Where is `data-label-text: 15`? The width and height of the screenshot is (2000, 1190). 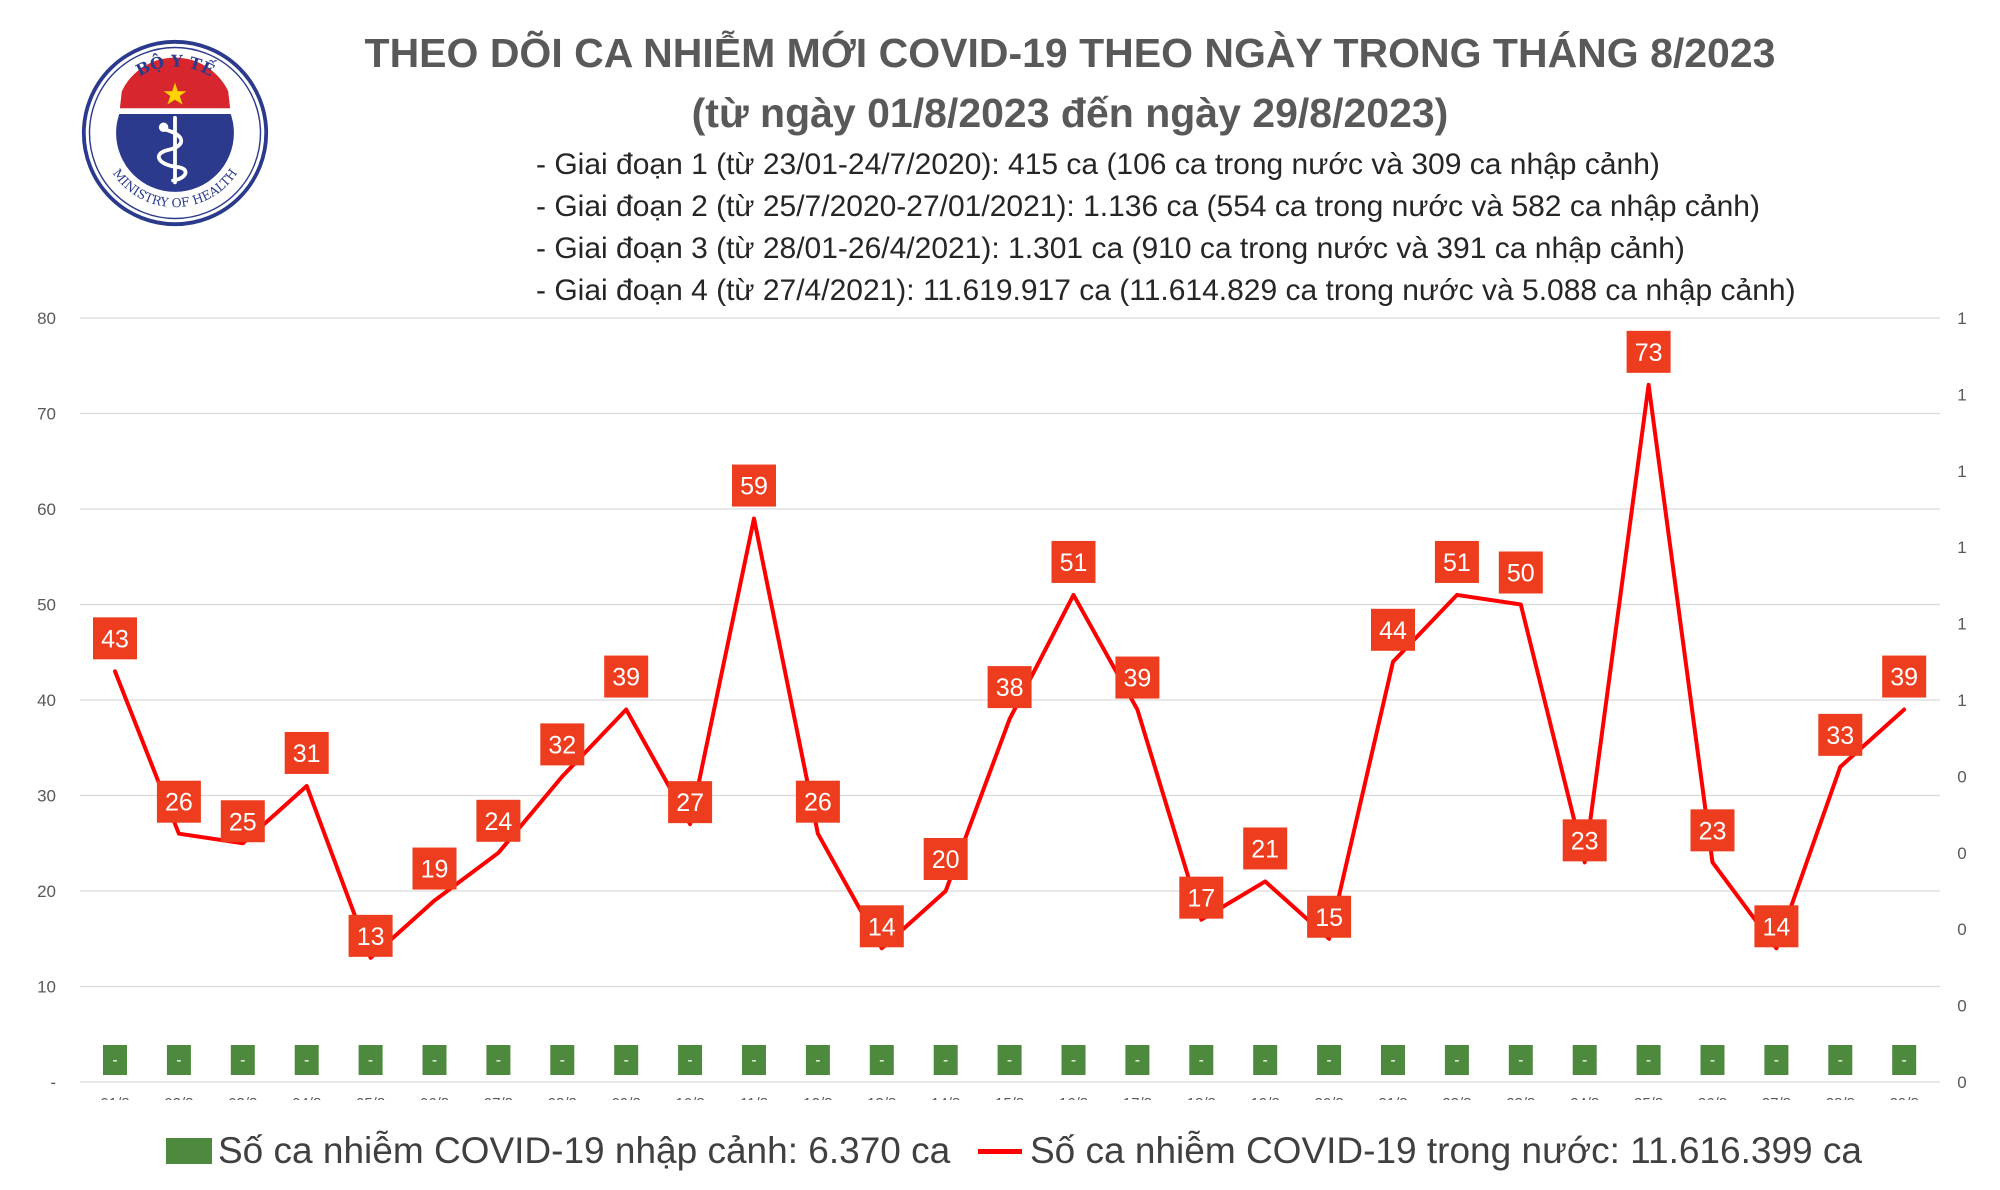 data-label-text: 15 is located at coordinates (1329, 918).